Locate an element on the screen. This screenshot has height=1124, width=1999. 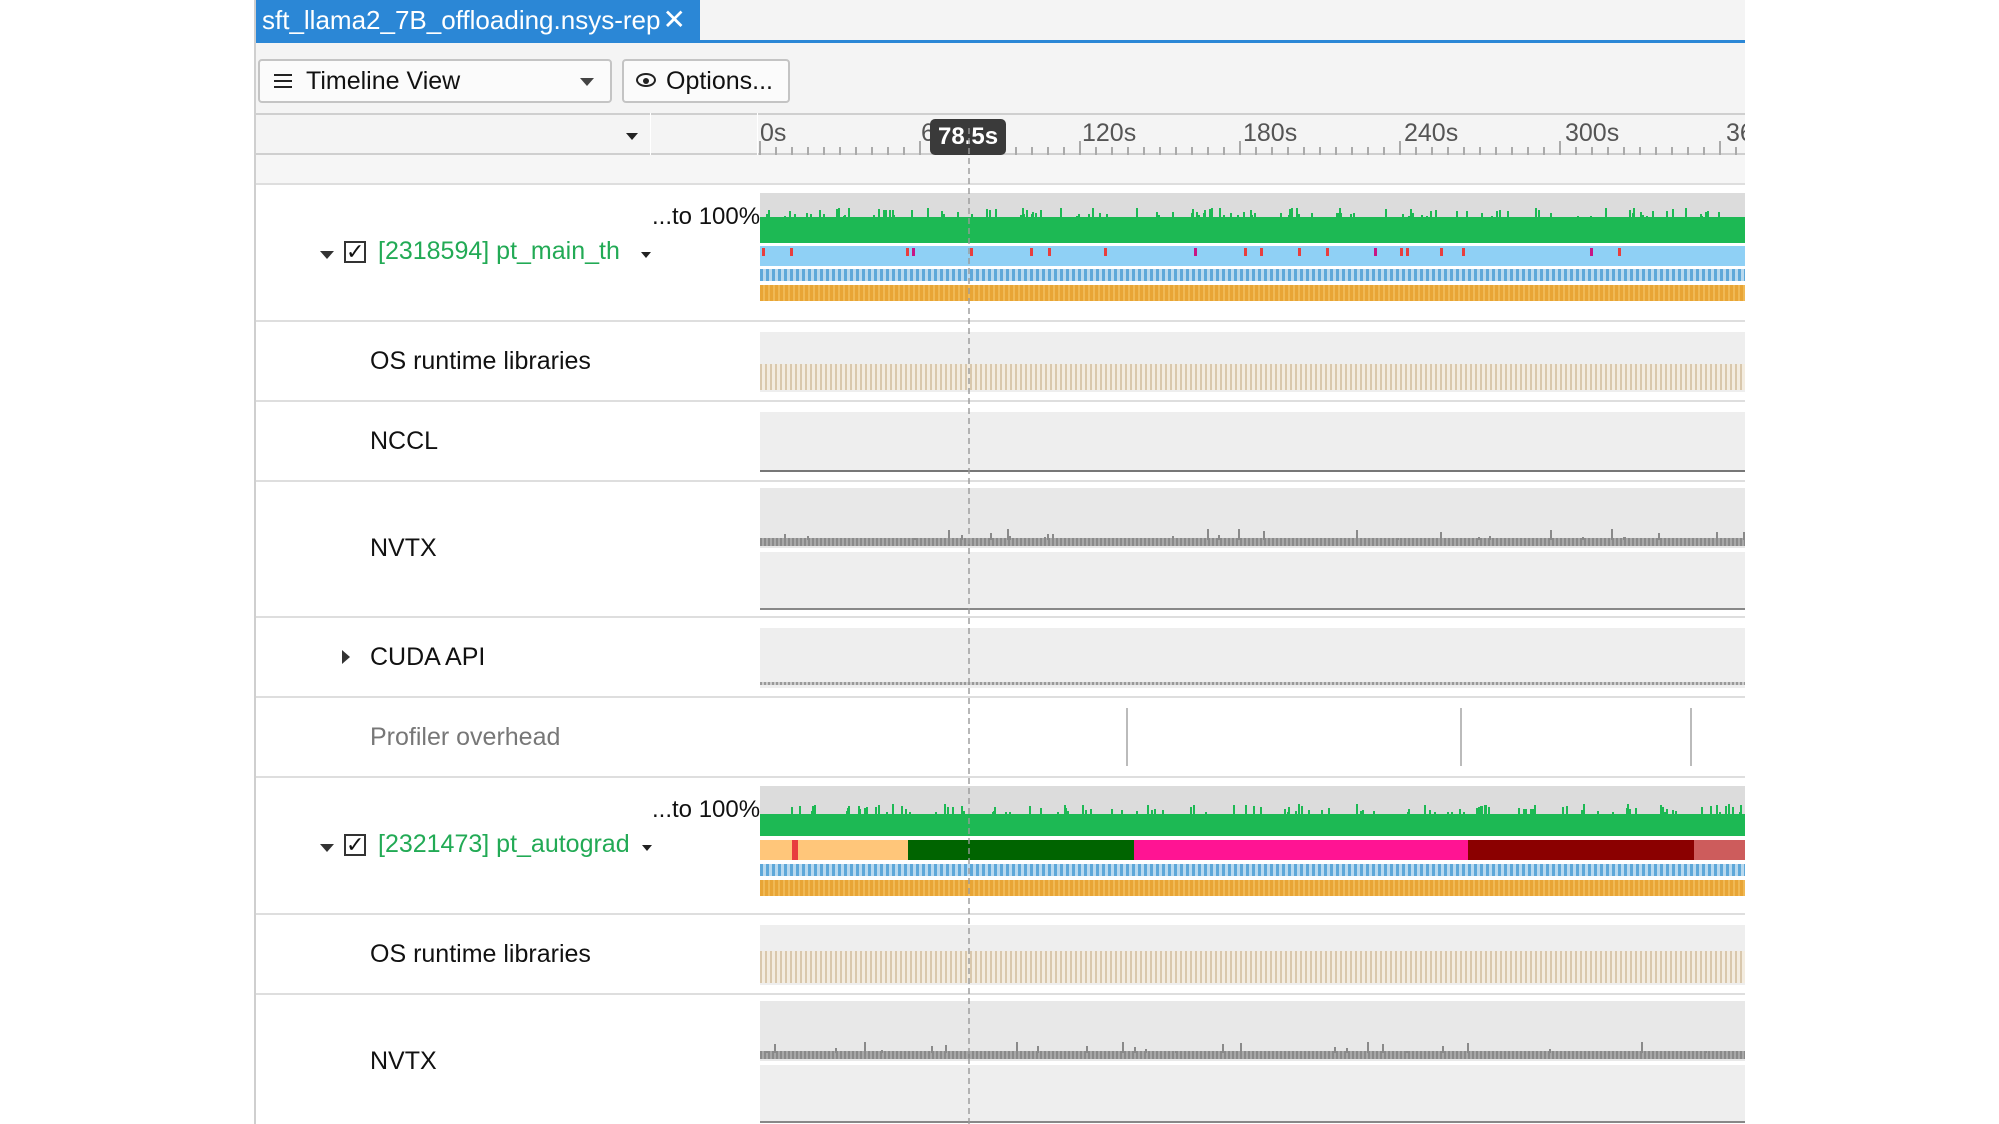
timeline-ruler: 0s60s120s180s240s300s360s 78.5s is located at coordinates (1251, 134).